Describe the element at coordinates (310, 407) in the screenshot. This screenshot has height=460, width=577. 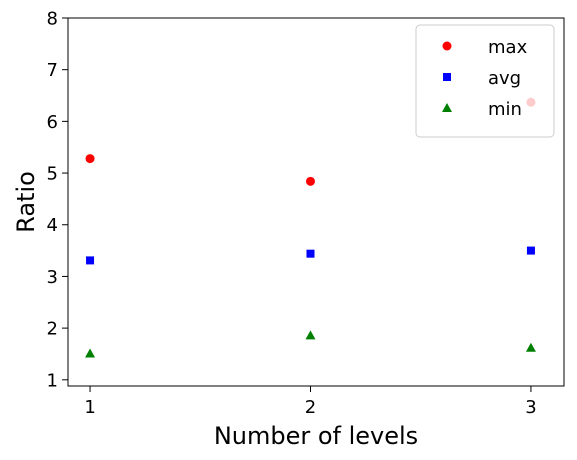
I see `x-tick-label: 2` at that location.